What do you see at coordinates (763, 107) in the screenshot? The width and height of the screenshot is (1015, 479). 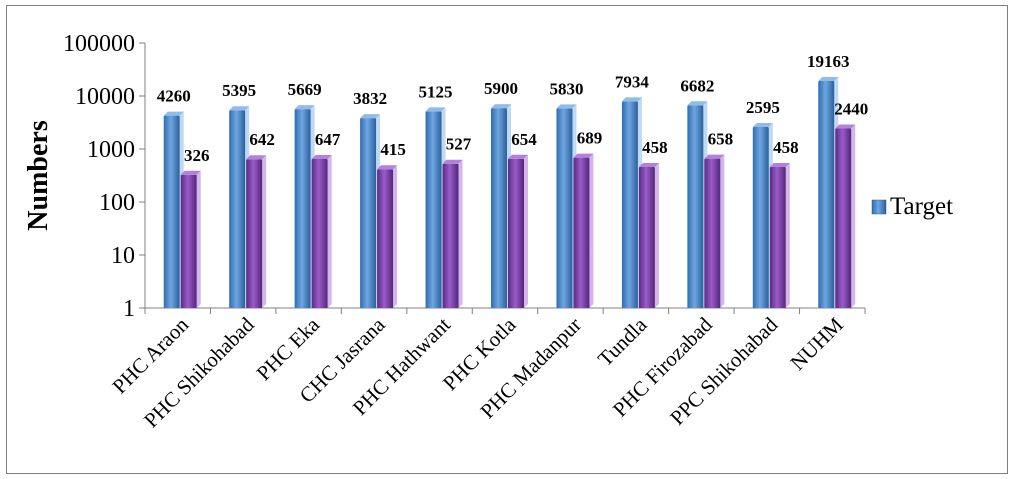 I see `target-data-label: 2595` at bounding box center [763, 107].